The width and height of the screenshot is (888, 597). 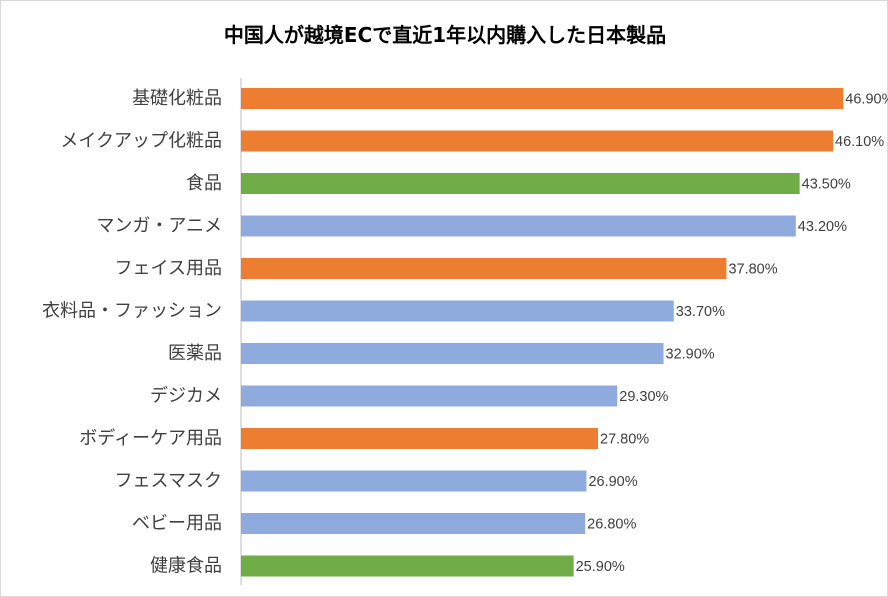 What do you see at coordinates (186, 566) in the screenshot?
I see `category-label: 健康食品` at bounding box center [186, 566].